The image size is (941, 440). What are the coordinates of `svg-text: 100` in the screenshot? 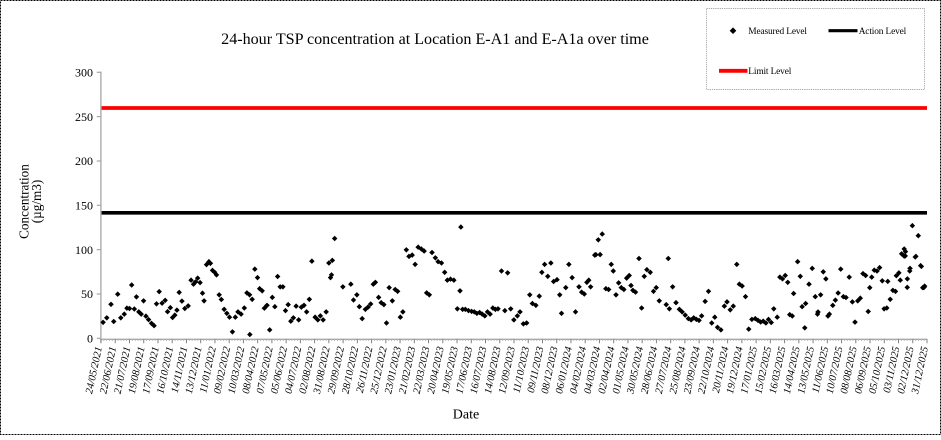 It's located at (84, 250).